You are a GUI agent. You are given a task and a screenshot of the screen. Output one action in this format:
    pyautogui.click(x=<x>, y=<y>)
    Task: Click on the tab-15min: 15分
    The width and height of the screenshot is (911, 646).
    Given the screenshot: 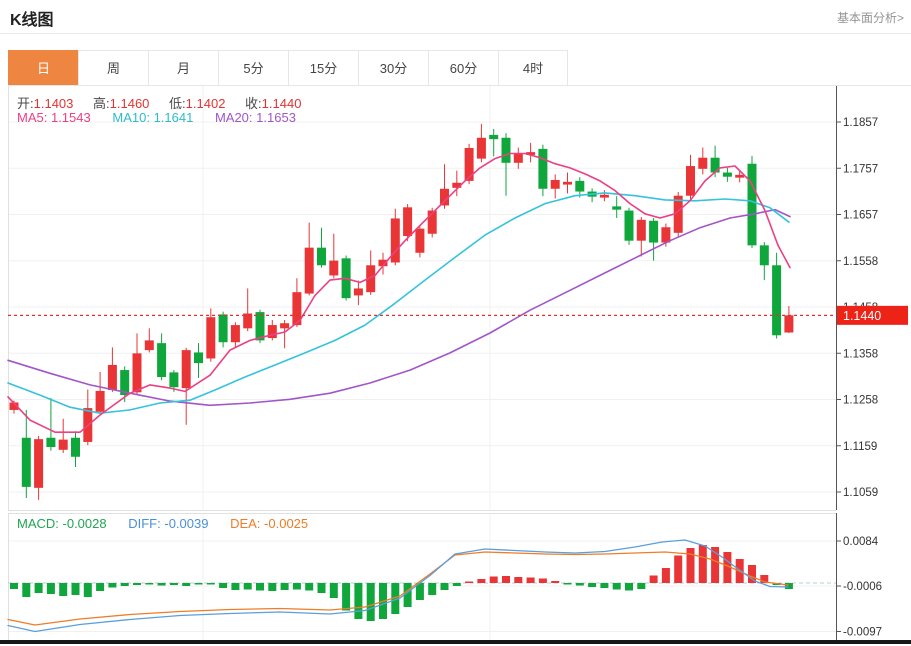 What is the action you would take?
    pyautogui.click(x=323, y=68)
    